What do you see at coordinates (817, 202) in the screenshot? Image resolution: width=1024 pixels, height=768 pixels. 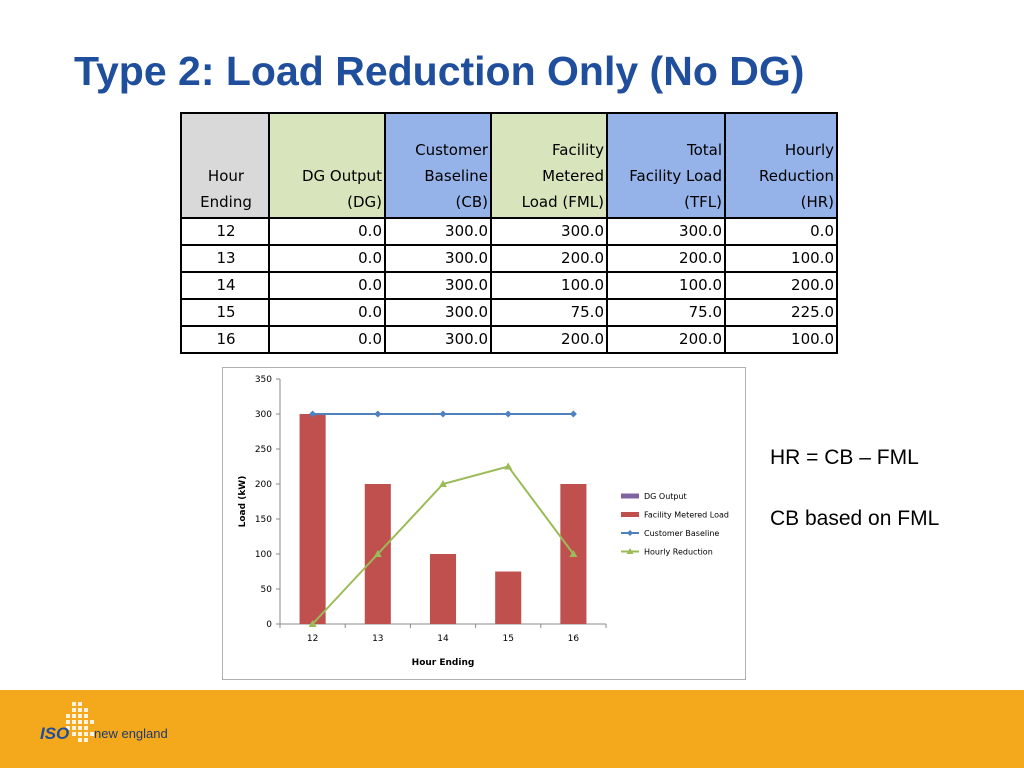 I see `header-line: (HR)` at bounding box center [817, 202].